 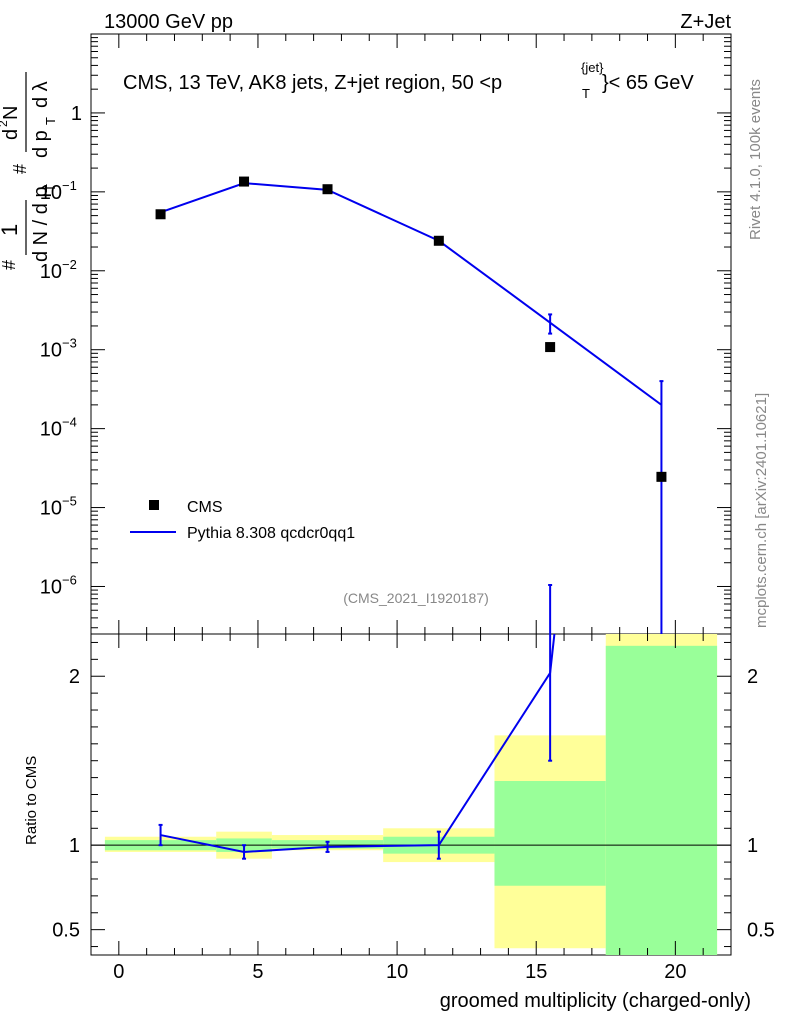 I want to click on ylabel-dpt: d p, so click(x=41, y=144).